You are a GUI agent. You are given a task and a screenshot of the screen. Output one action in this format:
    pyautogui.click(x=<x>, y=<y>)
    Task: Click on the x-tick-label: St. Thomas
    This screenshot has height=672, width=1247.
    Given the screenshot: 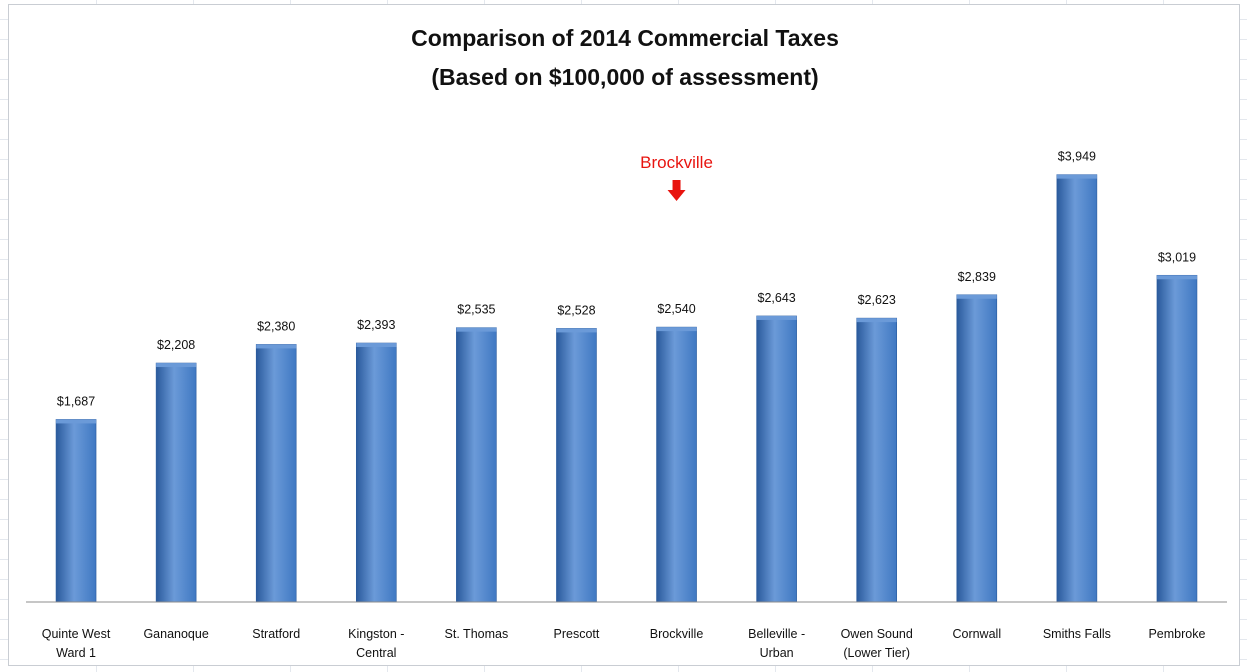 What is the action you would take?
    pyautogui.click(x=477, y=634)
    